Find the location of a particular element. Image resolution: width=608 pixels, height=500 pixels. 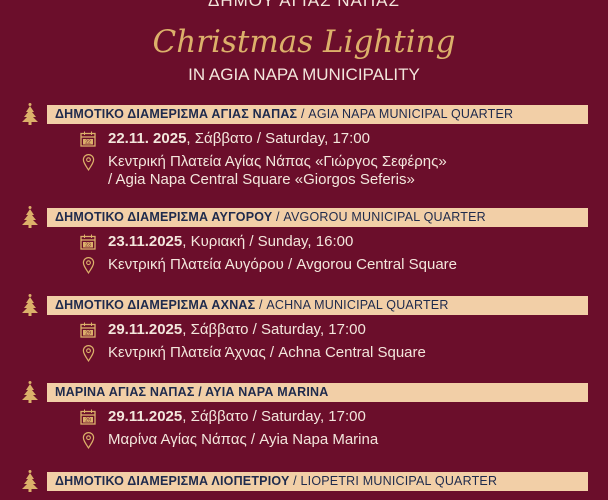

day-time: , Κυριακή / Sunday, 16:00 is located at coordinates (268, 241).